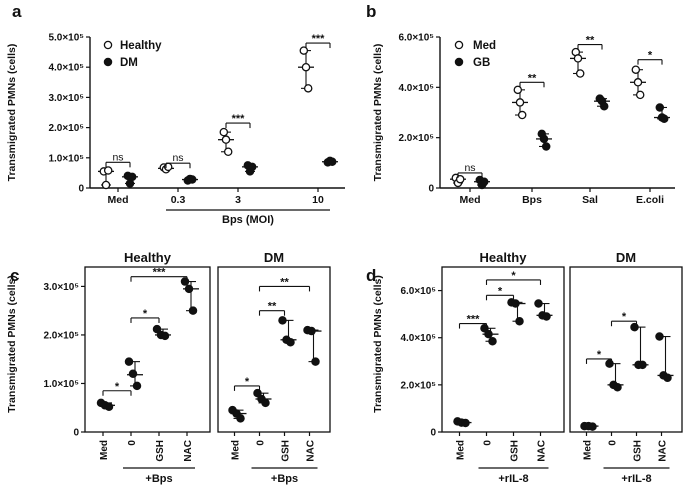 The width and height of the screenshot is (685, 495). What do you see at coordinates (147, 349) in the screenshot?
I see `panel-c-healthy-frame` at bounding box center [147, 349].